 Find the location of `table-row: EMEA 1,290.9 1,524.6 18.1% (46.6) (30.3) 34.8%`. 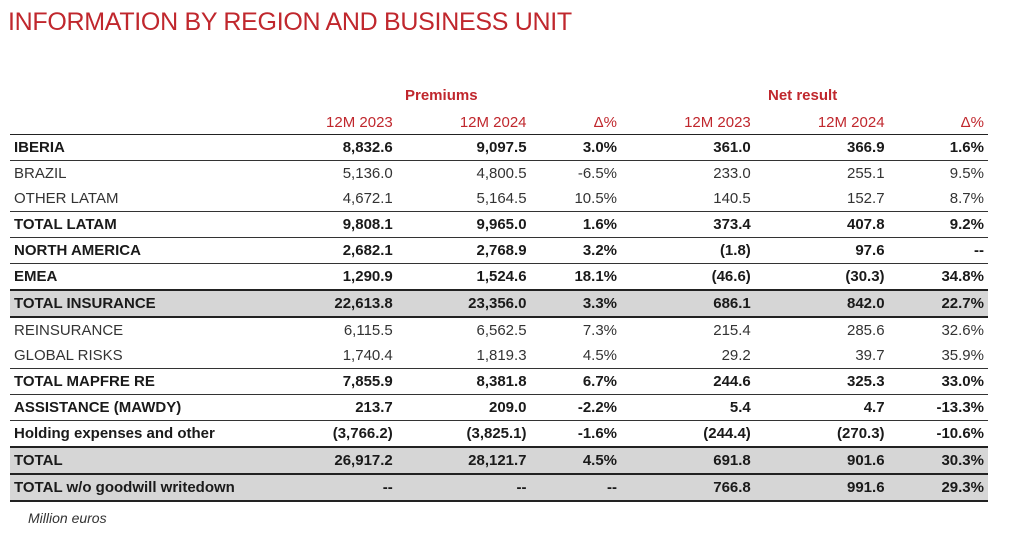

table-row: EMEA 1,290.9 1,524.6 18.1% (46.6) (30.3) 34.8% is located at coordinates (499, 276).